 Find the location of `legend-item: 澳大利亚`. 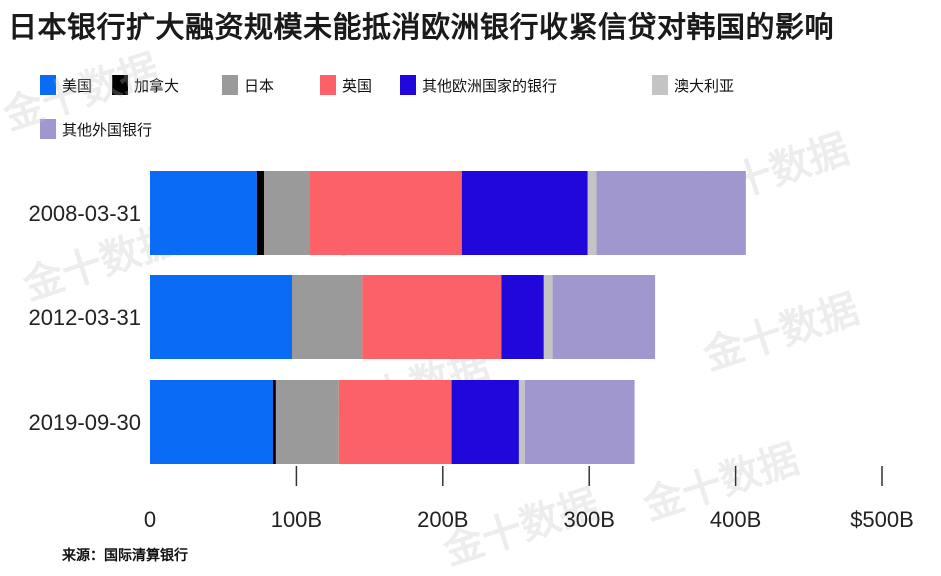

legend-item: 澳大利亚 is located at coordinates (693, 85).